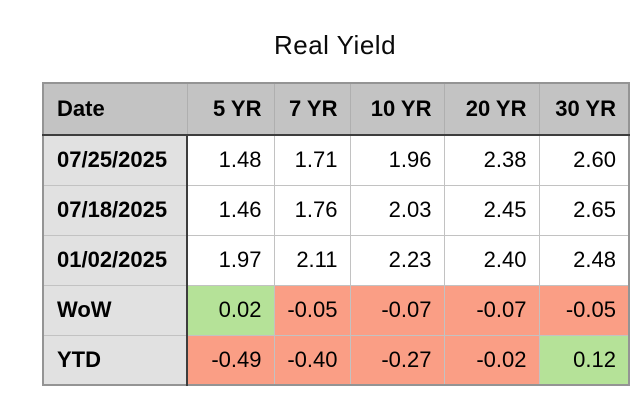 The height and width of the screenshot is (410, 644). What do you see at coordinates (115, 210) in the screenshot?
I see `row-label: 07/18/2025` at bounding box center [115, 210].